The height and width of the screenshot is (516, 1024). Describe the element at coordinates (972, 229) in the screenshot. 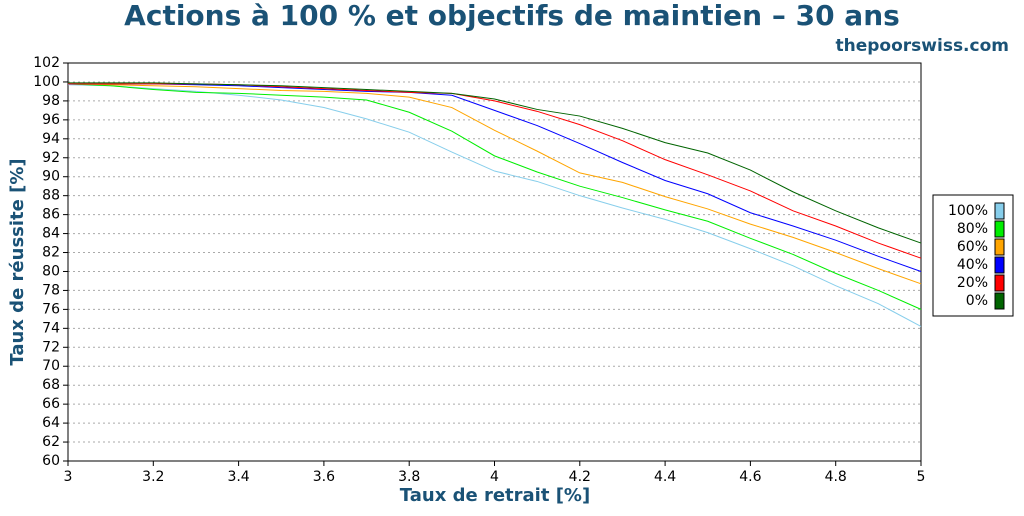

I see `legend-label: 80%` at that location.